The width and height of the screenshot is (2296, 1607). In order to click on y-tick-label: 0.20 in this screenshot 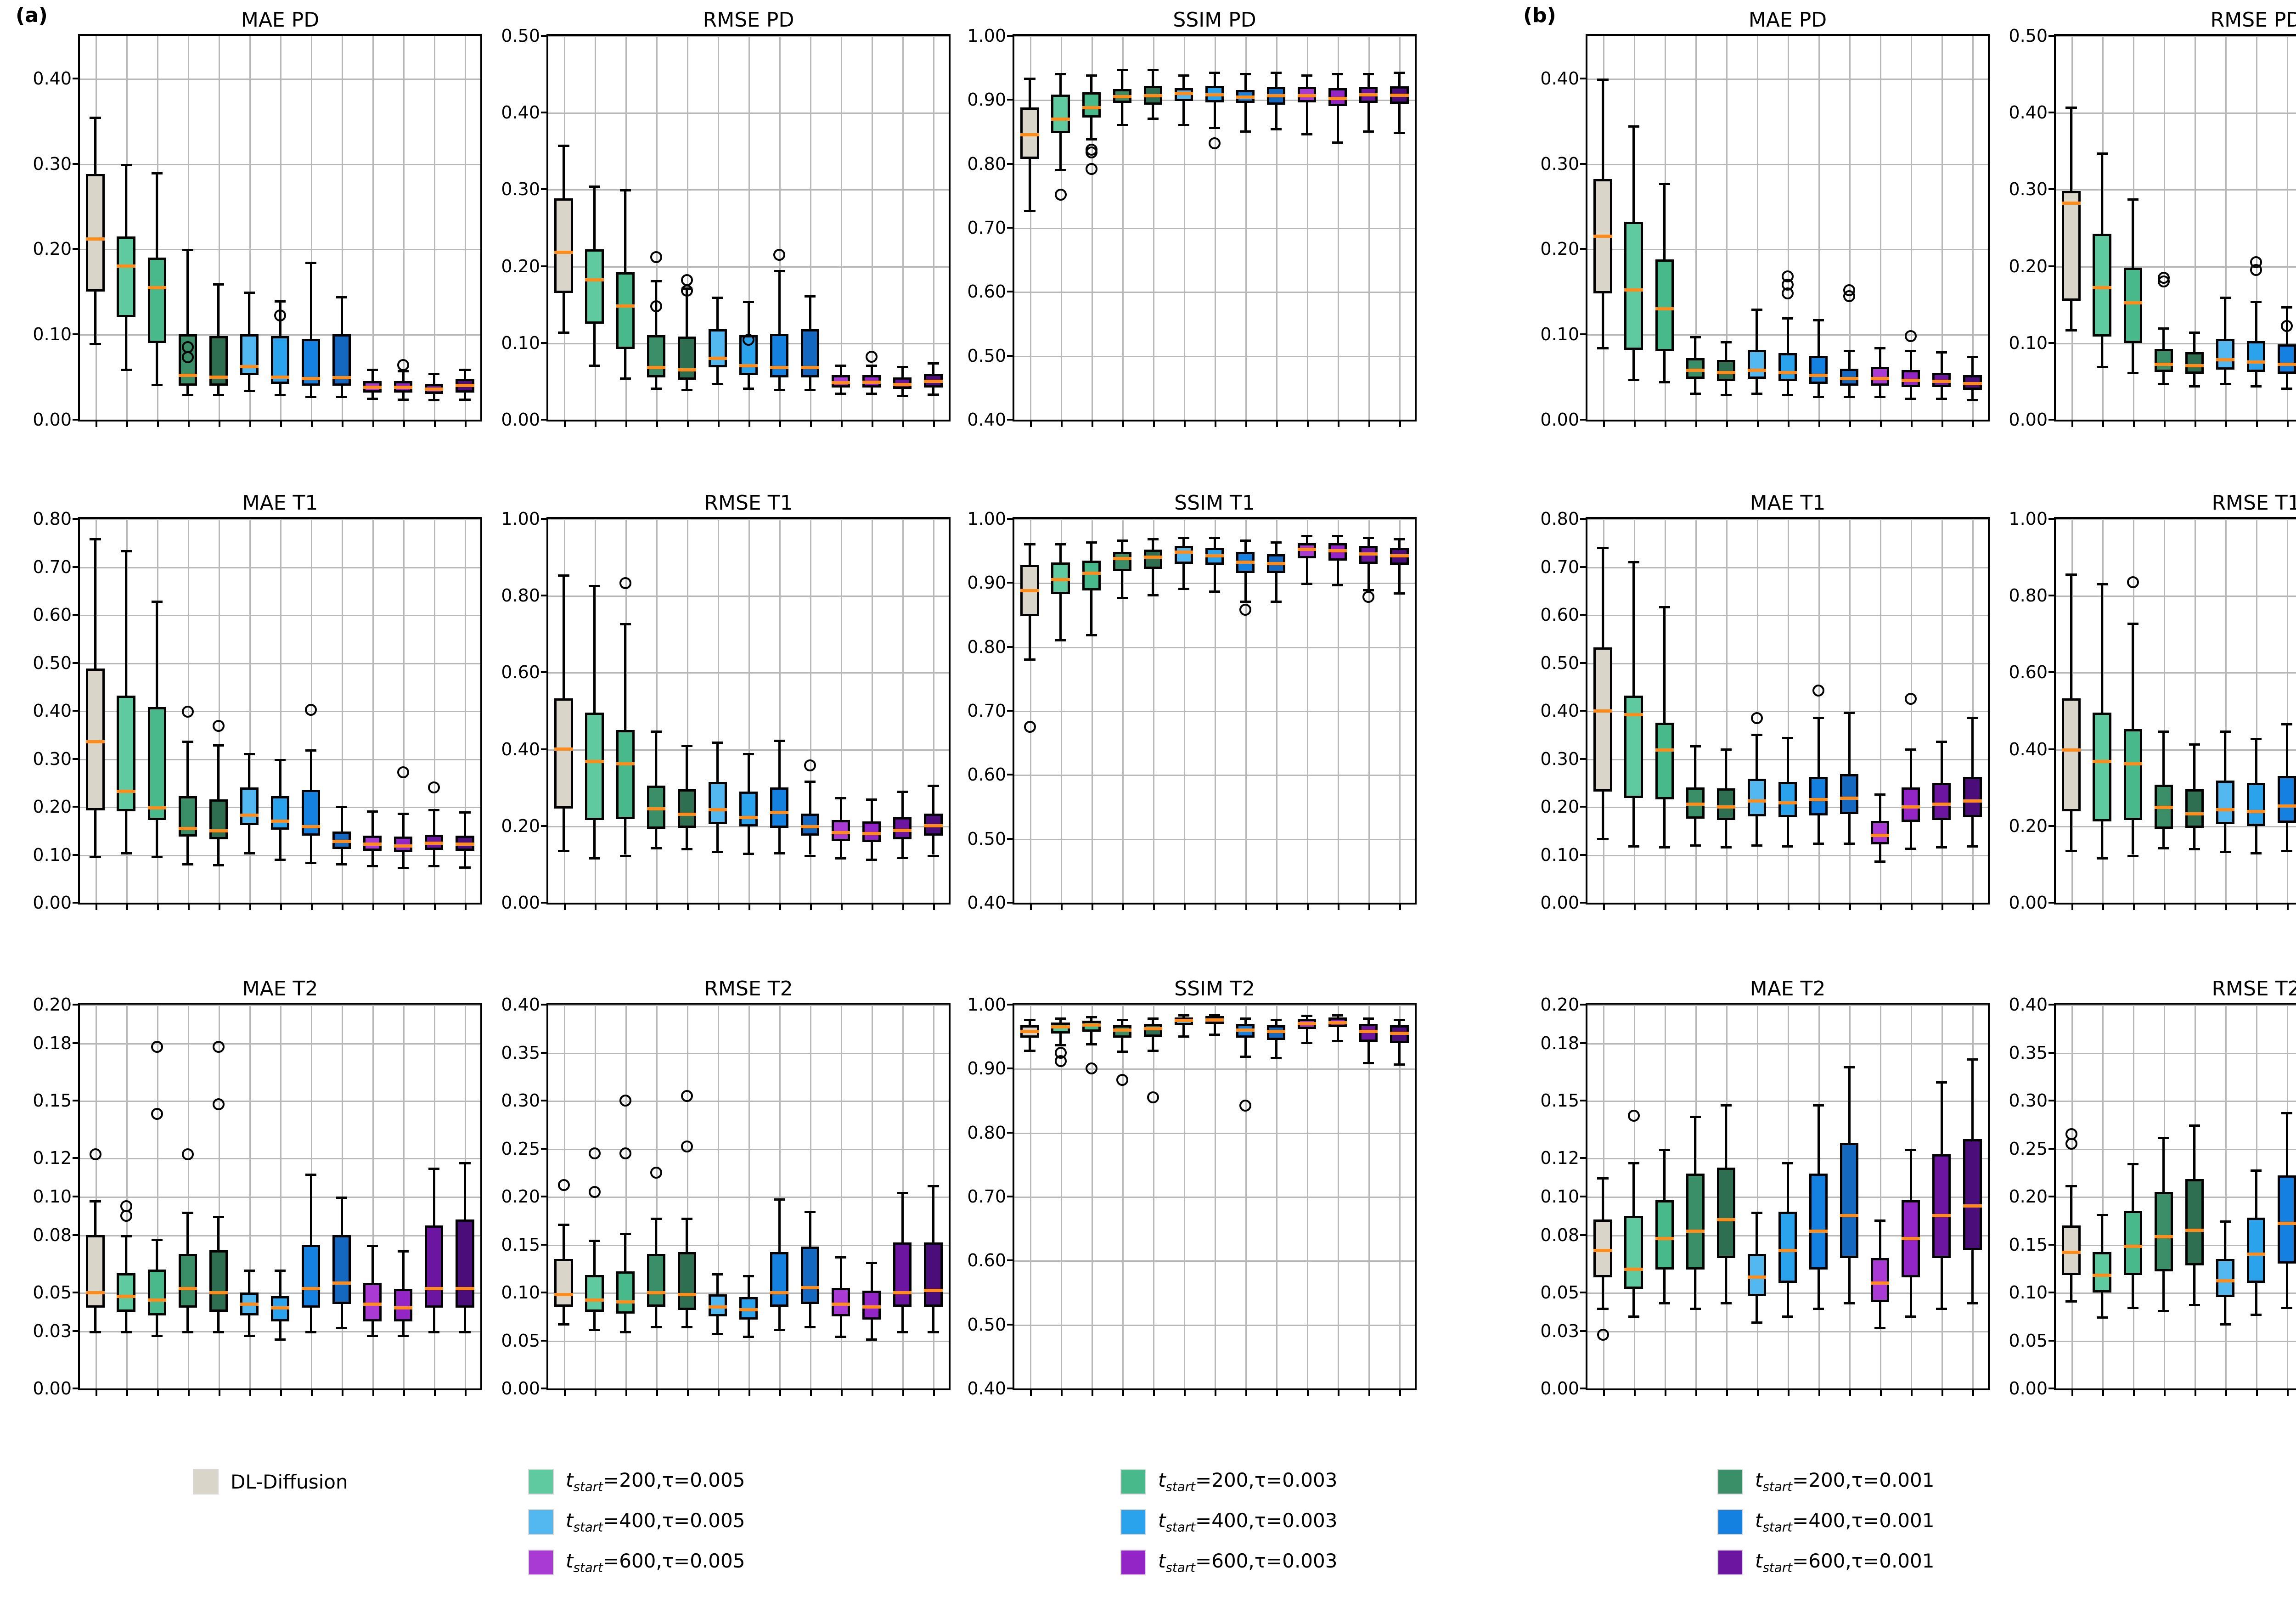, I will do `click(2029, 266)`.